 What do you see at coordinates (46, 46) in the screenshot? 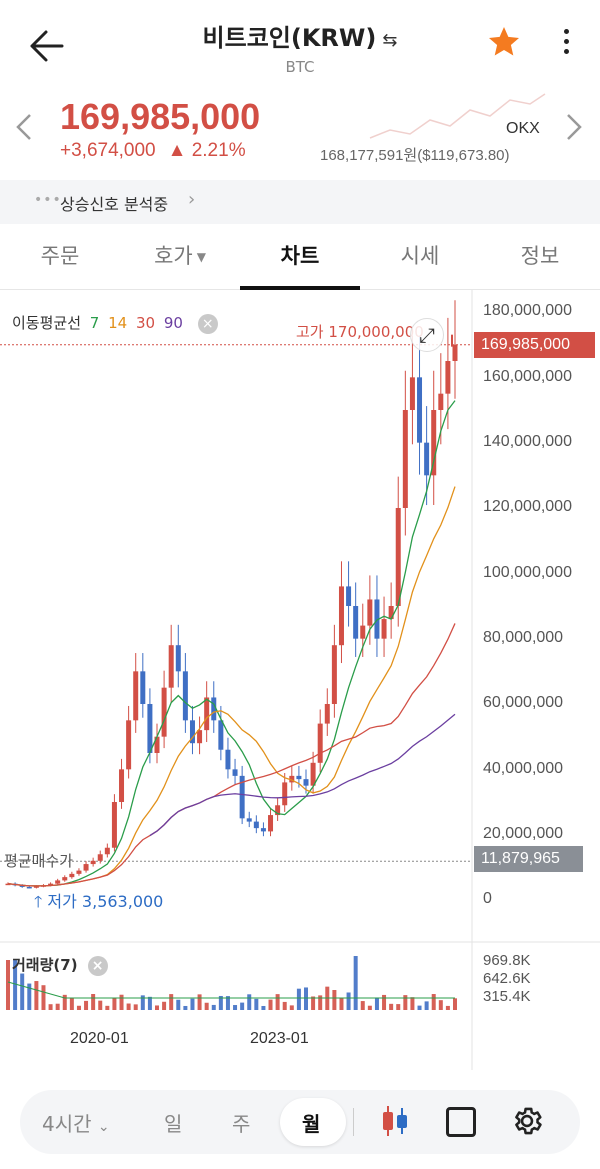
I see `arrow-left-icon` at bounding box center [46, 46].